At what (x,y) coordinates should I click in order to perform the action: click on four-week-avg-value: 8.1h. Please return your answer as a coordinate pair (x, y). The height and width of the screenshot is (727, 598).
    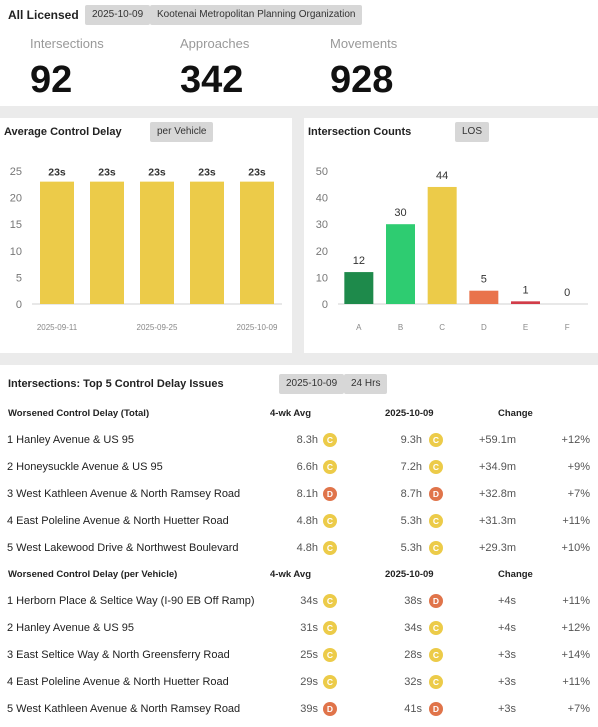
    Looking at the image, I should click on (307, 494).